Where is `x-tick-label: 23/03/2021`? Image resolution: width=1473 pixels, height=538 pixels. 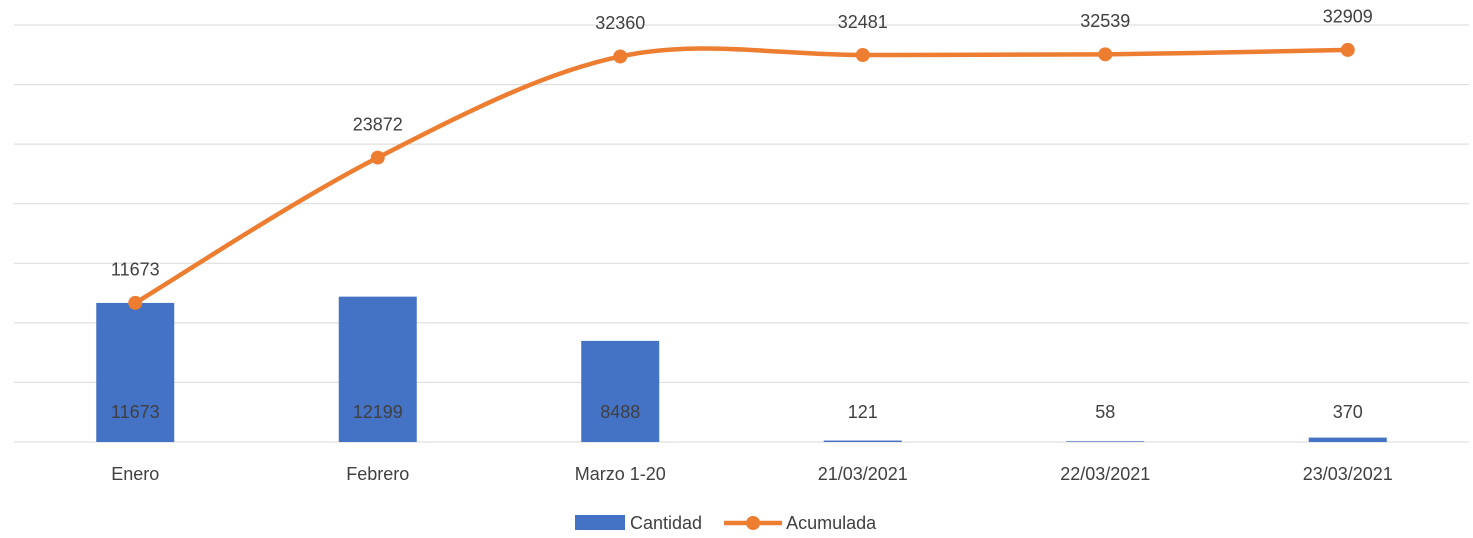
x-tick-label: 23/03/2021 is located at coordinates (1348, 474).